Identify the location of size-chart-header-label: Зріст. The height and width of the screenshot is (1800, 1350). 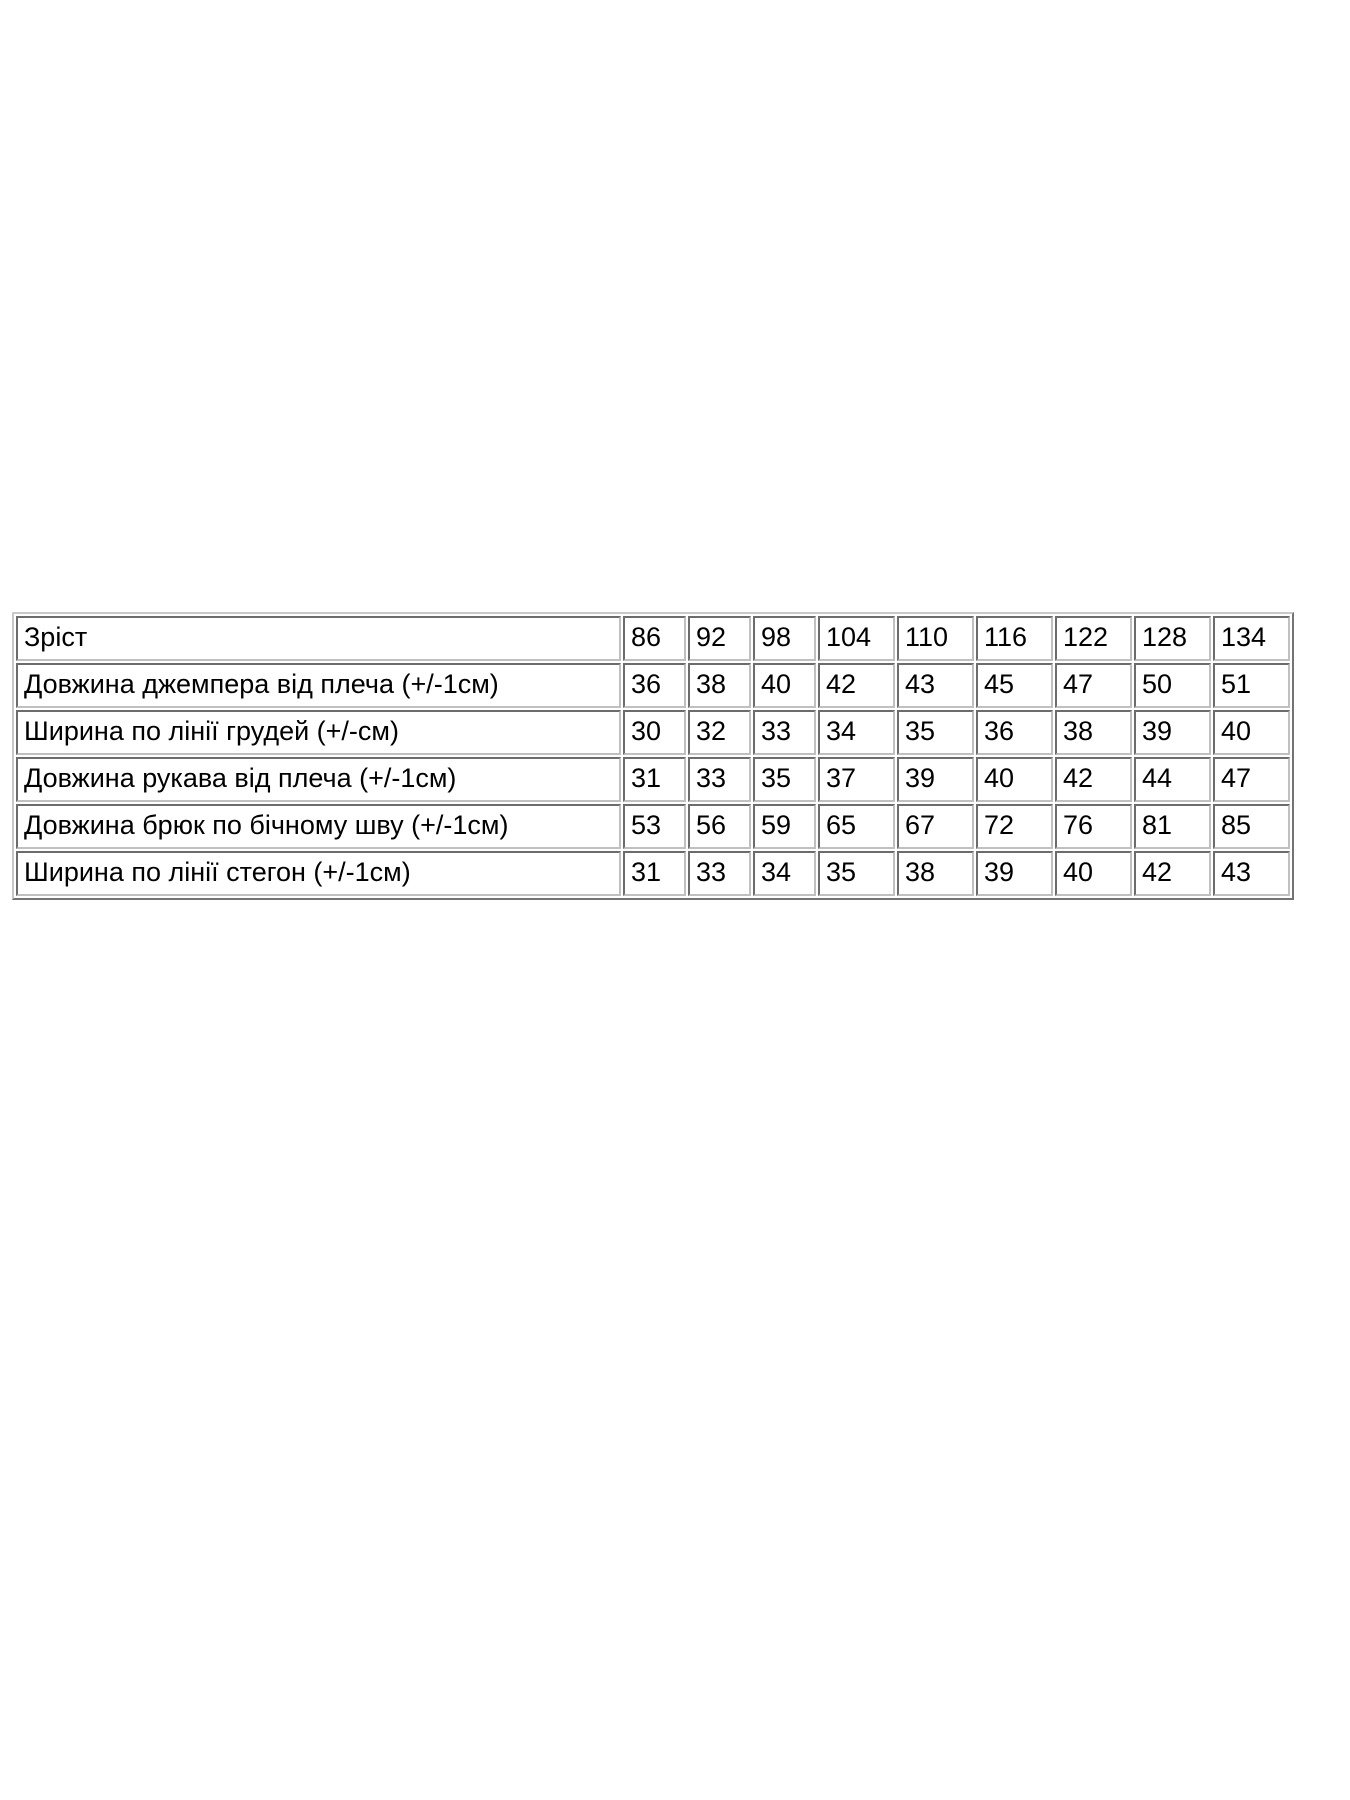
(318, 638).